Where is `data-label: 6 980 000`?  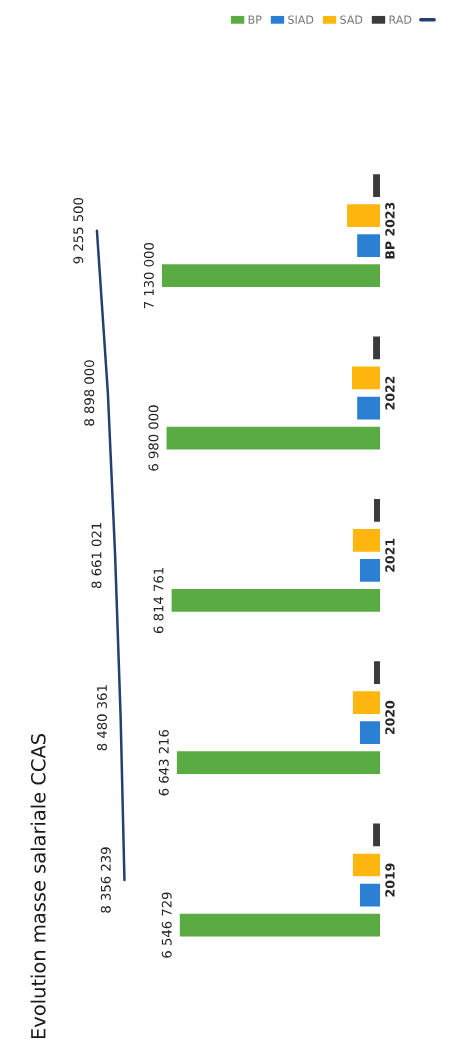
data-label: 6 980 000 is located at coordinates (153, 438).